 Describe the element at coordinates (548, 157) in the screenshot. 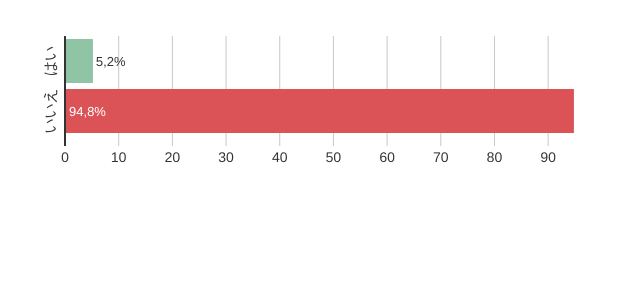

I see `x-tick-label: 90` at that location.